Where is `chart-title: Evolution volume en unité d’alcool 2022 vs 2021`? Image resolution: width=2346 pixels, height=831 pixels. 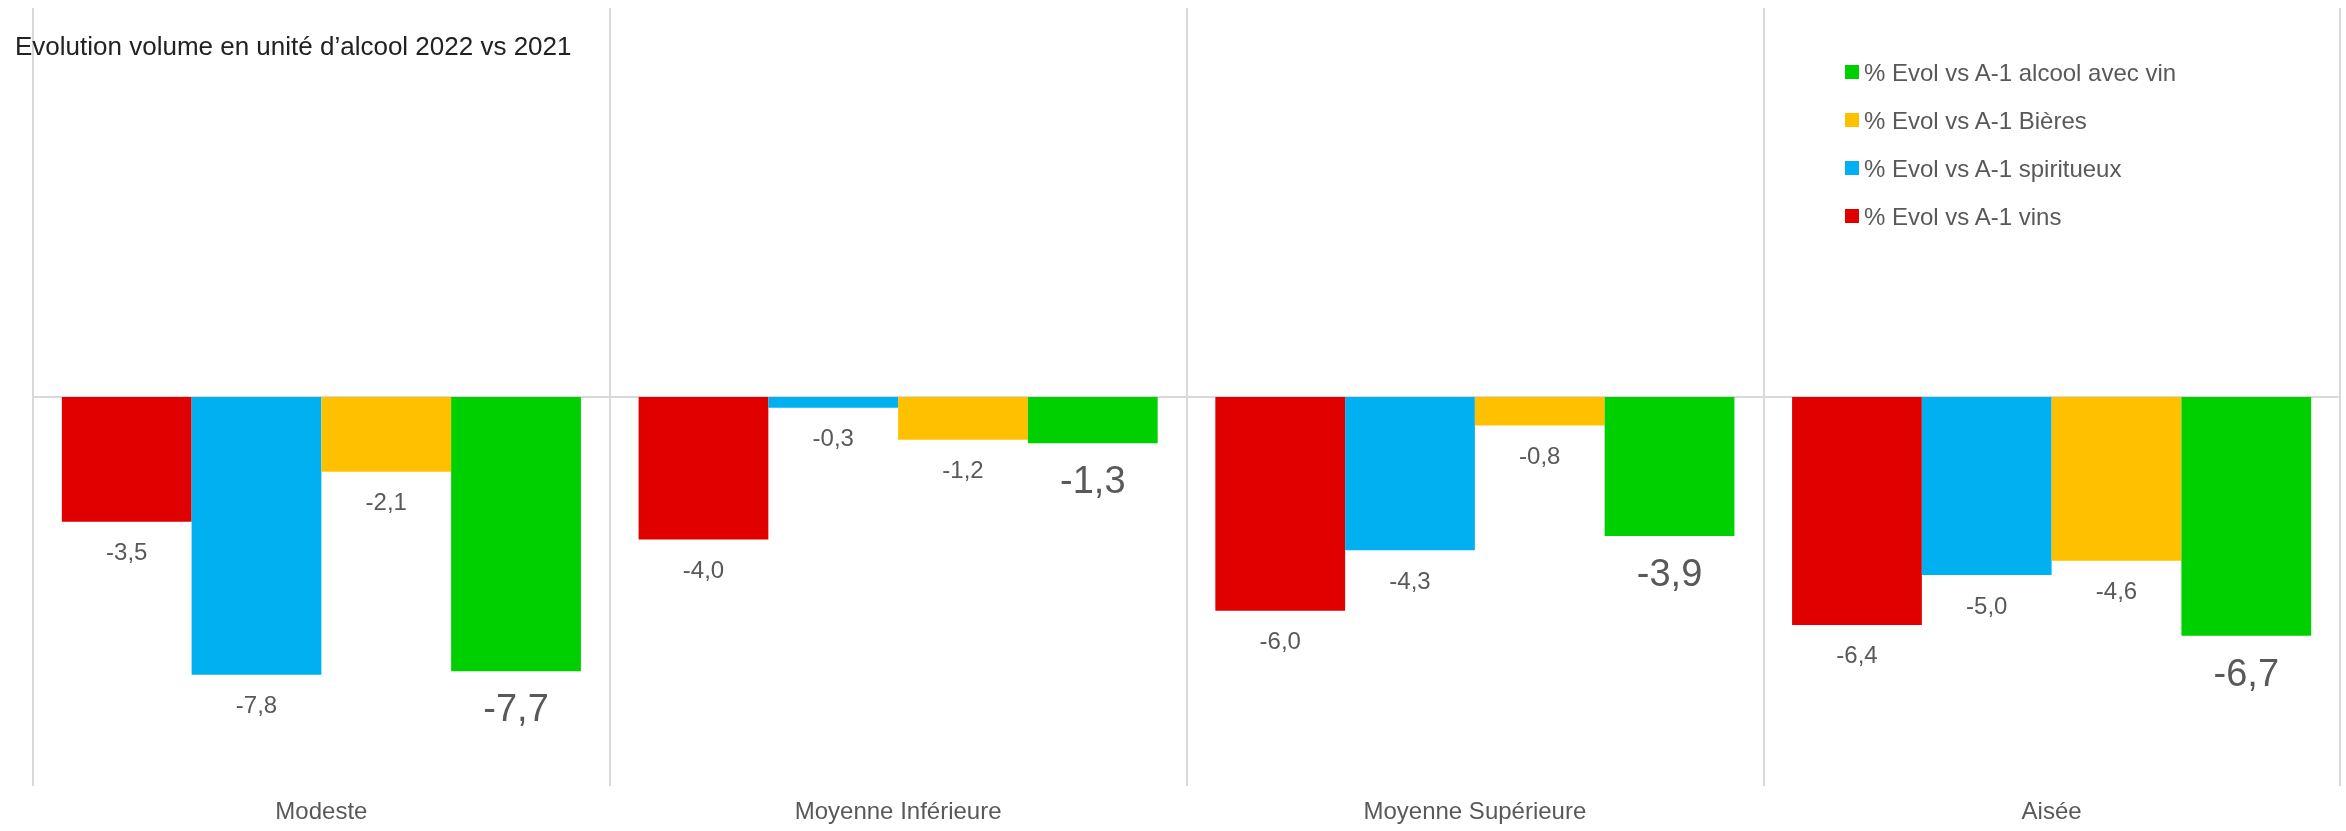
chart-title: Evolution volume en unité d’alcool 2022 vs 2021 is located at coordinates (293, 46).